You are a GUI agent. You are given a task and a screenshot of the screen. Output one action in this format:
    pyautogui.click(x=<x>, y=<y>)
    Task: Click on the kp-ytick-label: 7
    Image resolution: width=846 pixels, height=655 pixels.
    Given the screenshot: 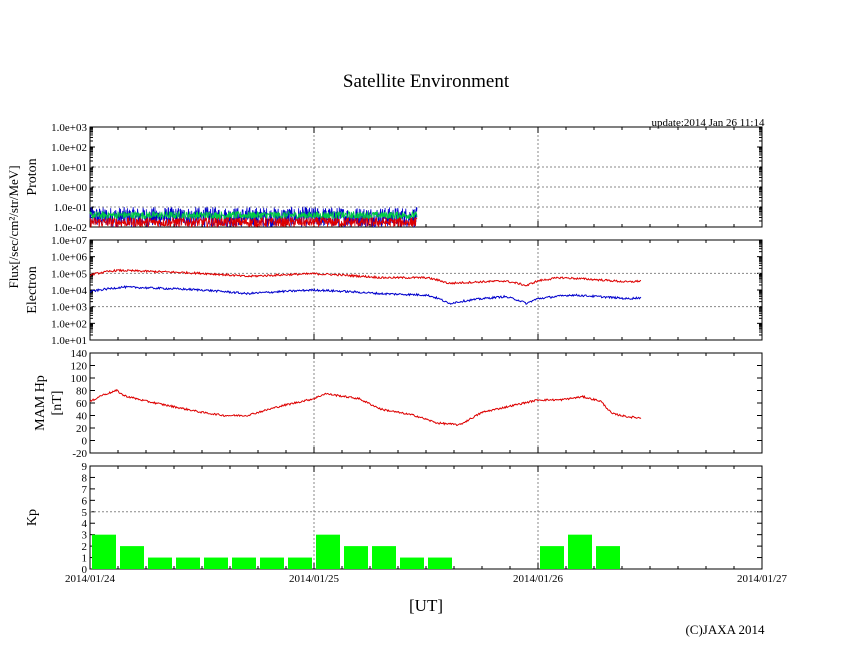 What is the action you would take?
    pyautogui.click(x=85, y=490)
    